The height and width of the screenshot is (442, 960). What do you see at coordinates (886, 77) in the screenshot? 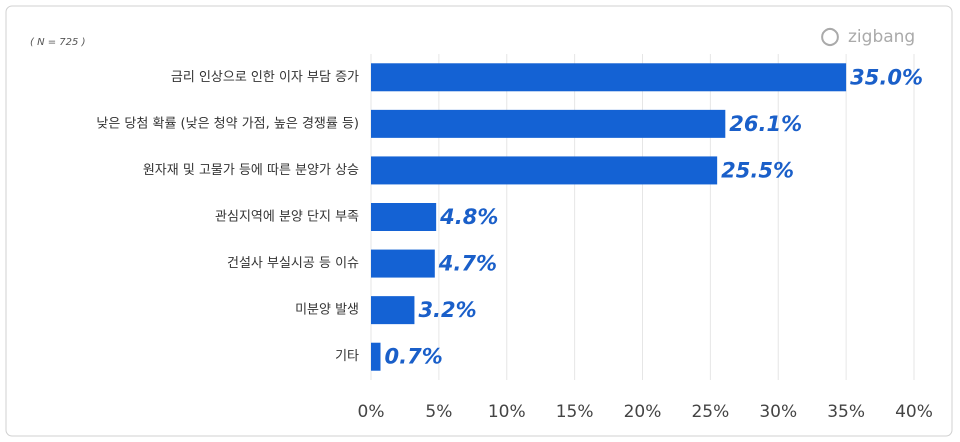
I see `value-label: 35.0%` at bounding box center [886, 77].